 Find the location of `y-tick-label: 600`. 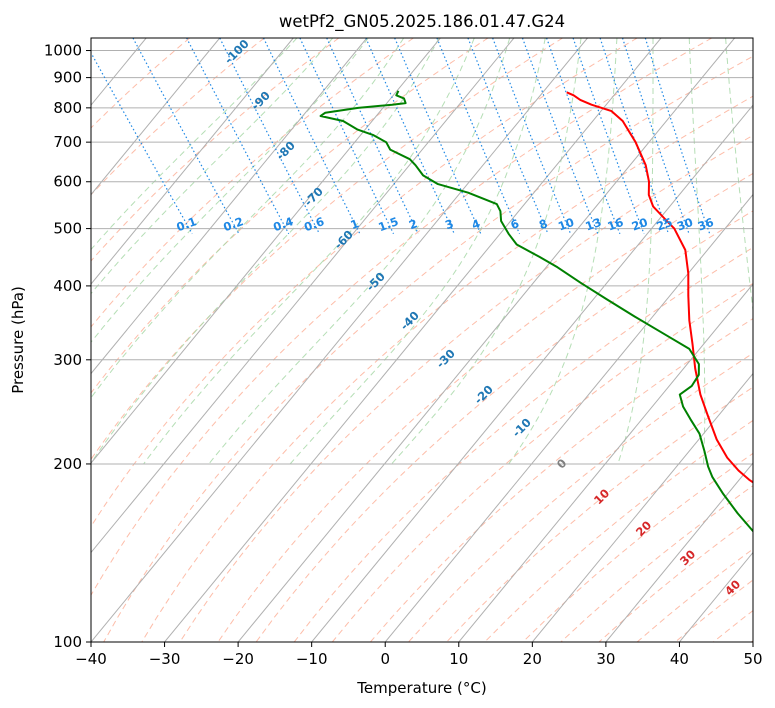

y-tick-label: 600 is located at coordinates (67, 182).